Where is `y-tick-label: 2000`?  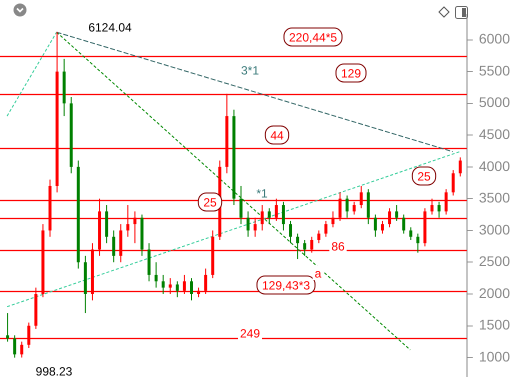 y-tick-label: 2000 is located at coordinates (494, 292).